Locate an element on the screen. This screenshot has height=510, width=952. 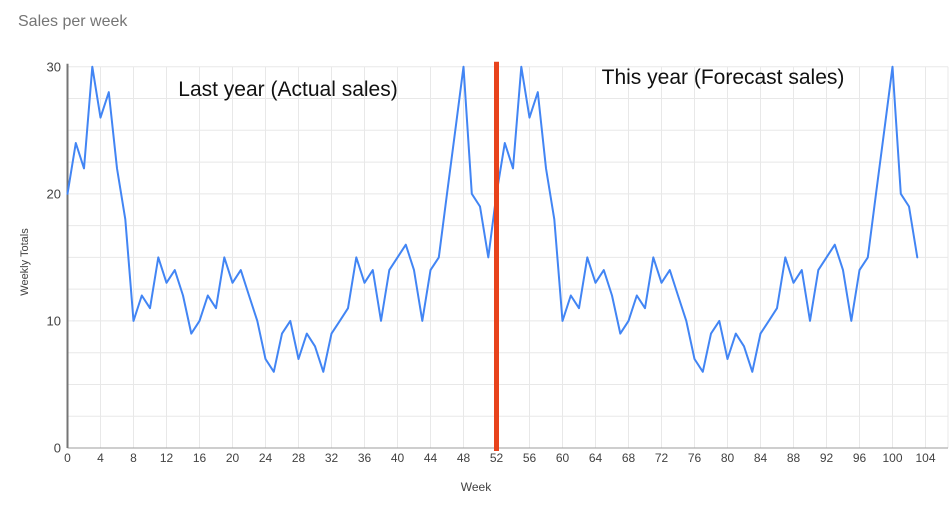
x-tick-label: 68 is located at coordinates (629, 458).